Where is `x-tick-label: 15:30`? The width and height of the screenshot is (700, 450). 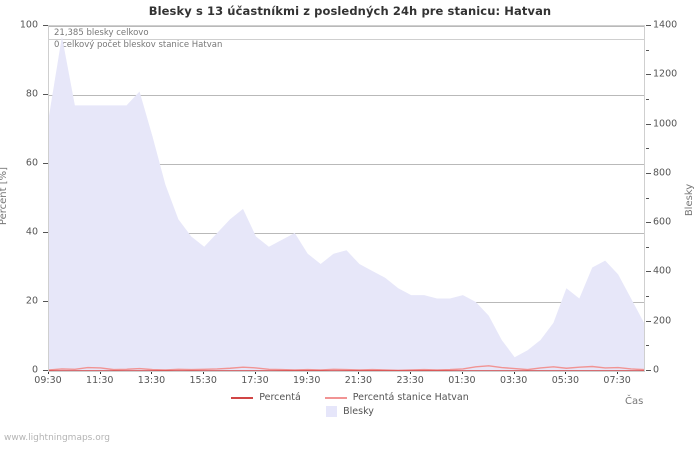 x-tick-label: 15:30 is located at coordinates (203, 380).